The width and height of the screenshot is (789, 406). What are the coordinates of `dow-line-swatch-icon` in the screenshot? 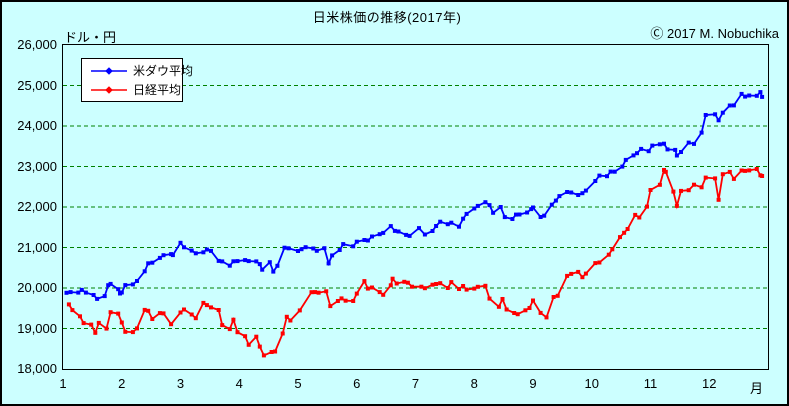 It's located at (109, 70).